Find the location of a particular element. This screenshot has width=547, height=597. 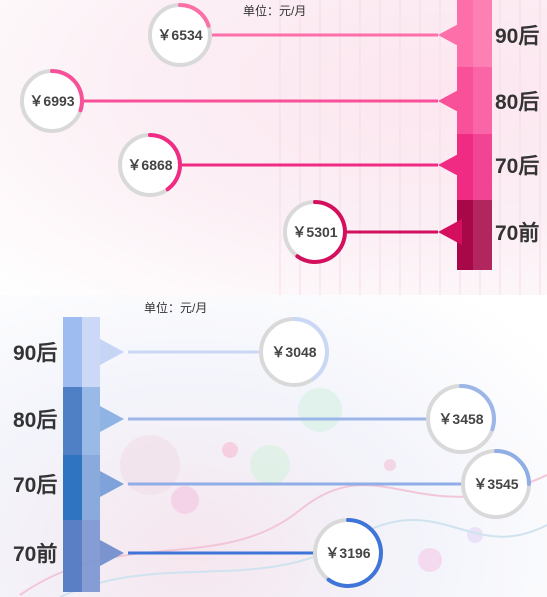

value-label: ￥3458 is located at coordinates (460, 419).